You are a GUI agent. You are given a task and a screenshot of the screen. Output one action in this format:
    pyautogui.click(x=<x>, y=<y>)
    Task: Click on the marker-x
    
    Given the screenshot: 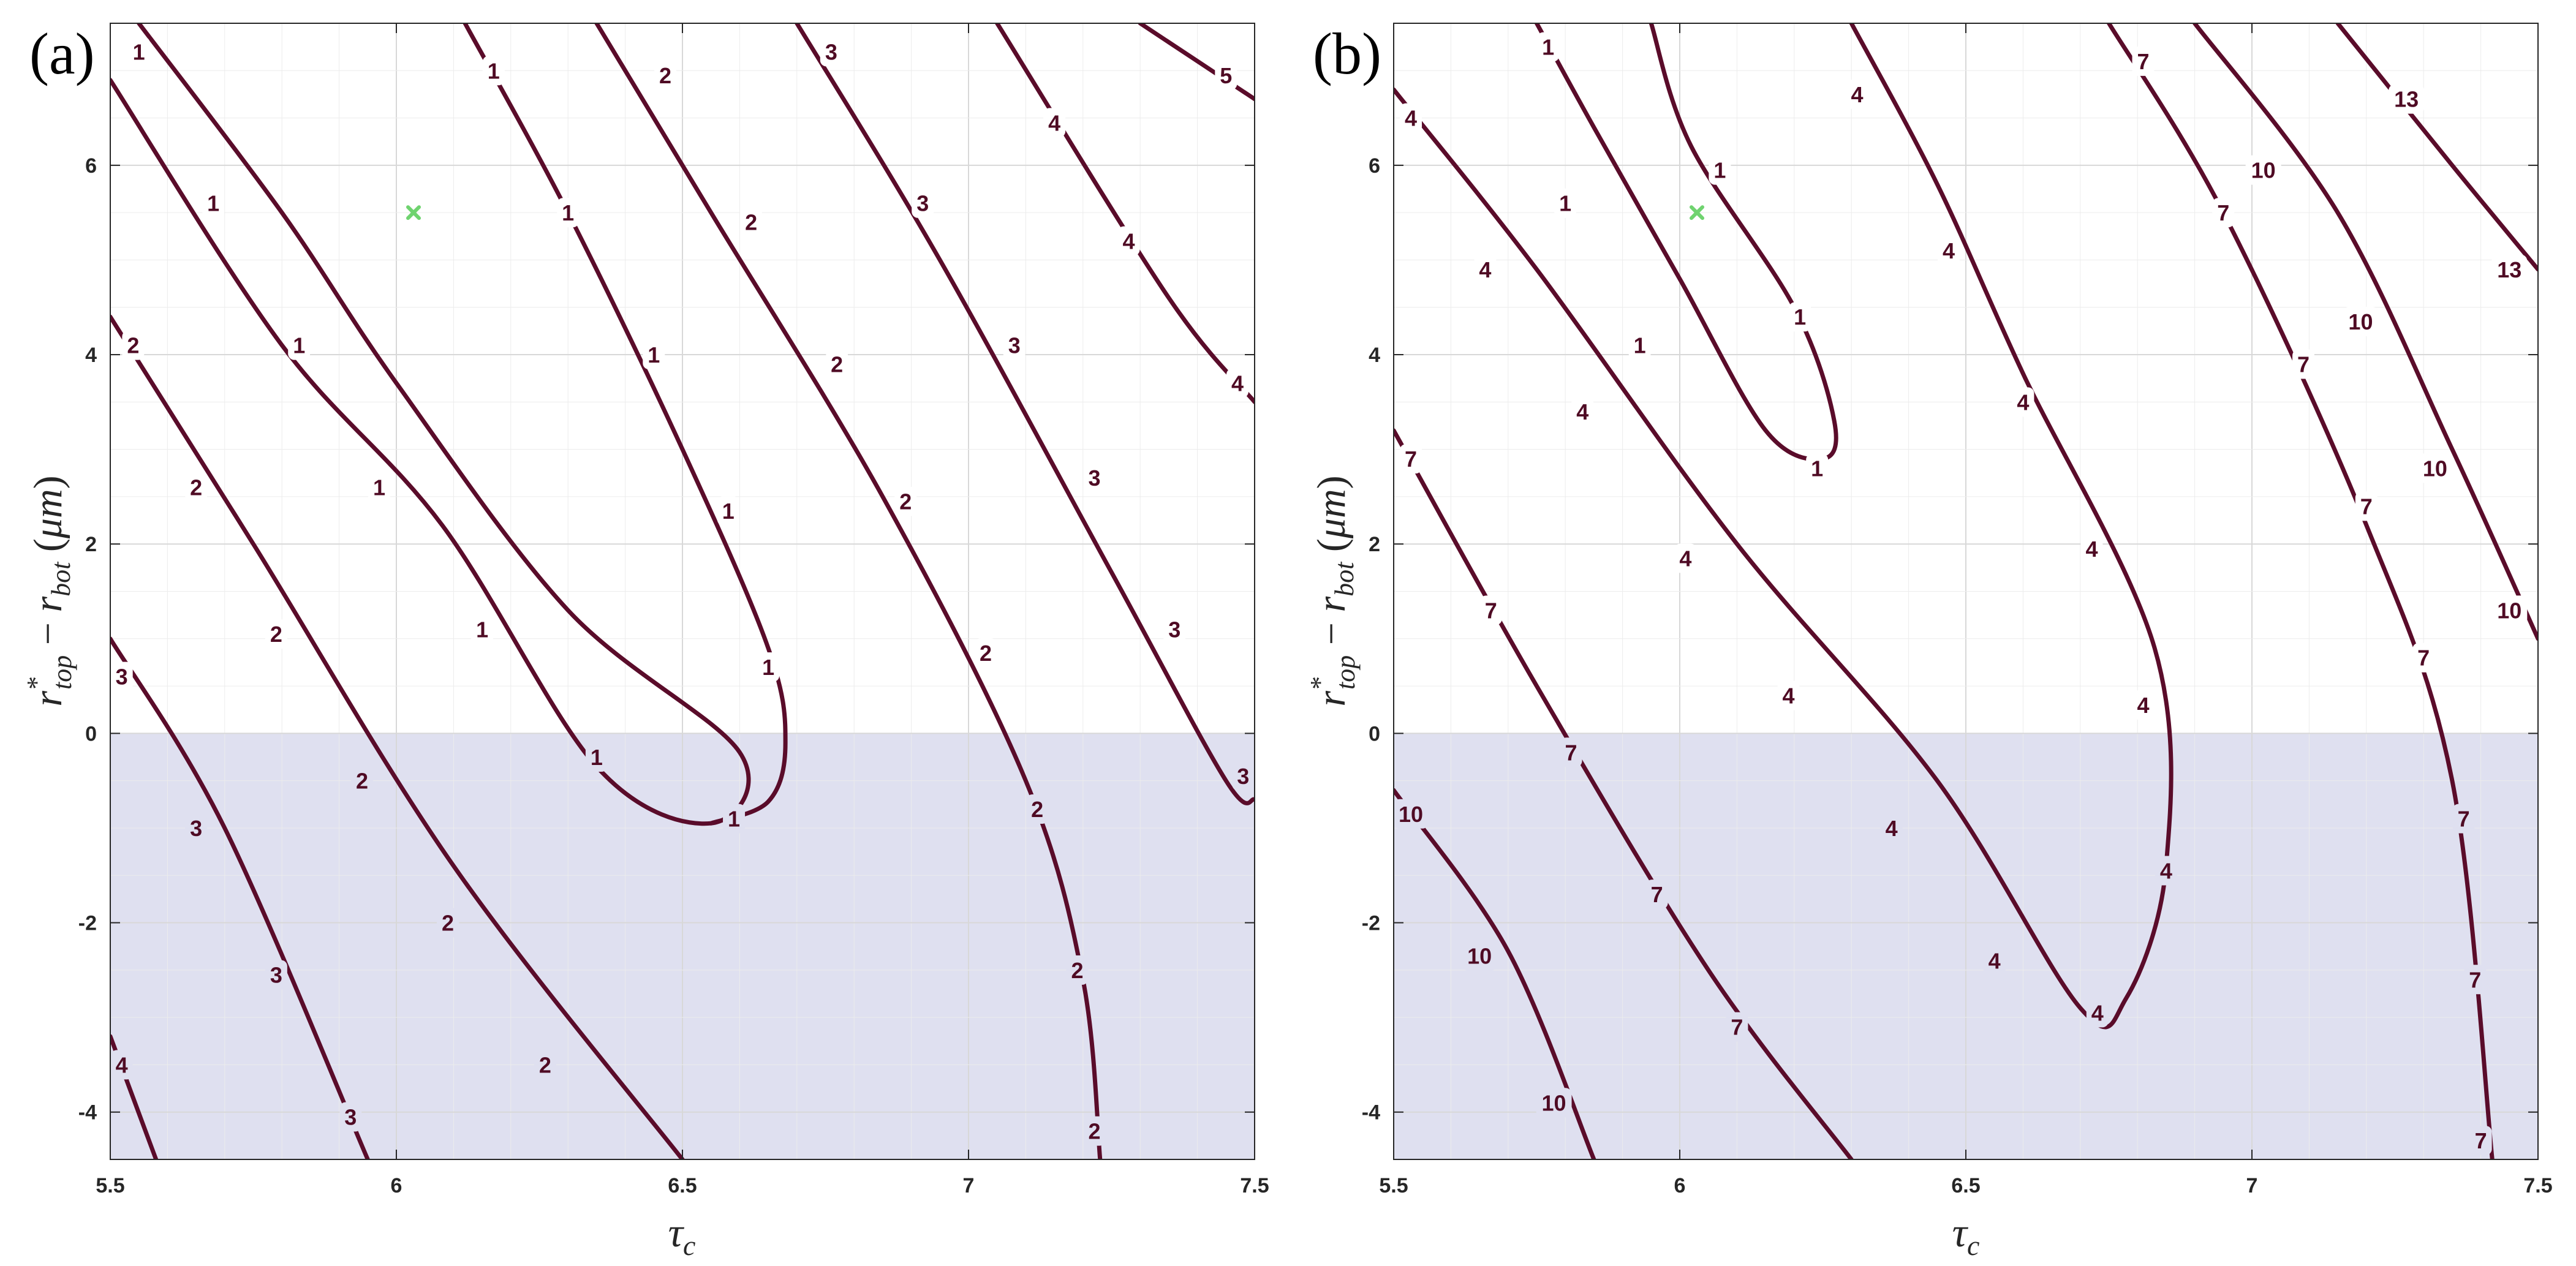 What is the action you would take?
    pyautogui.click(x=1697, y=212)
    